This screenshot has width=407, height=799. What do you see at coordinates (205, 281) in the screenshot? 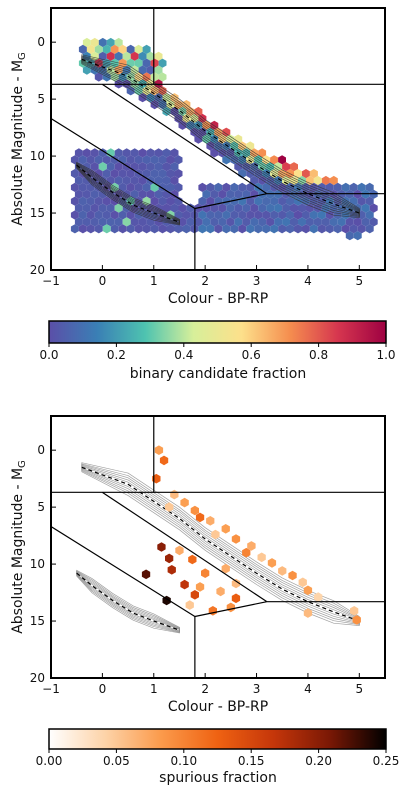
I see `x-tick-label: 2` at bounding box center [205, 281].